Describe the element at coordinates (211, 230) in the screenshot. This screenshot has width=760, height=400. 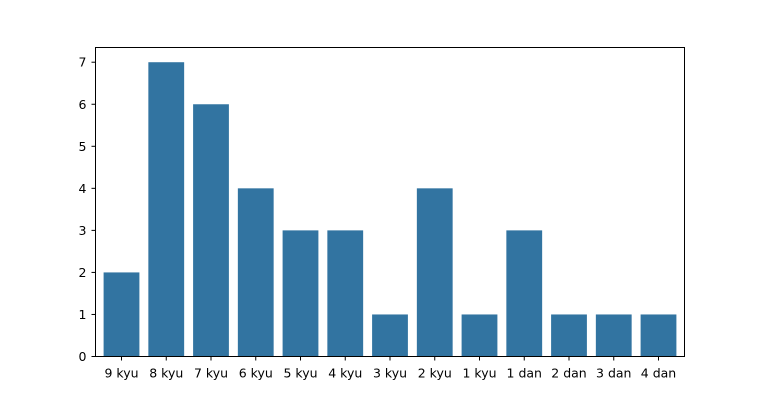
I see `bar-7-kyu` at that location.